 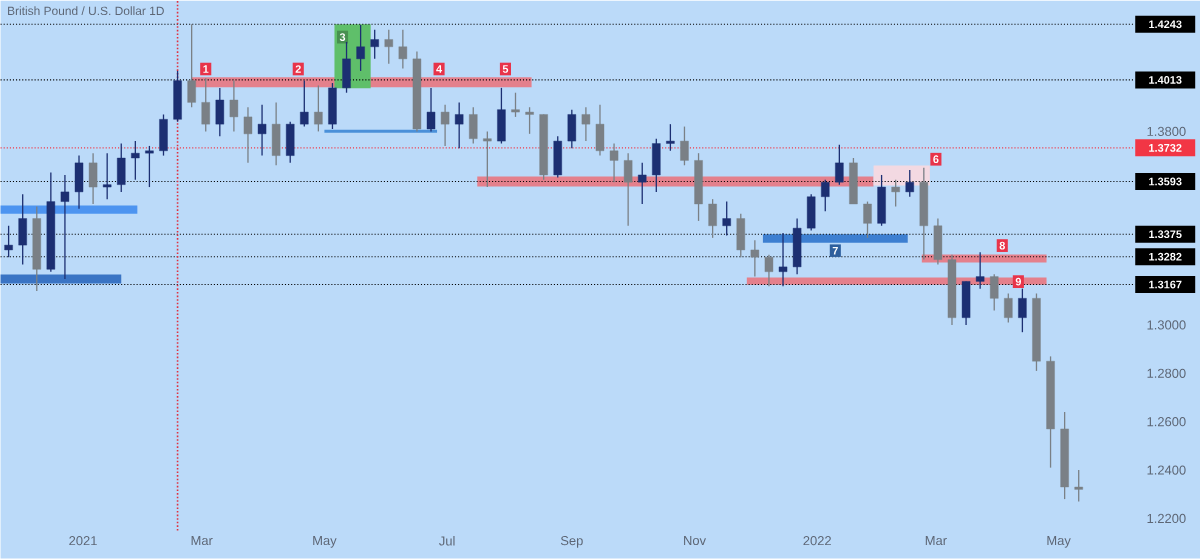 What do you see at coordinates (1002, 245) in the screenshot?
I see `annotation: 8` at bounding box center [1002, 245].